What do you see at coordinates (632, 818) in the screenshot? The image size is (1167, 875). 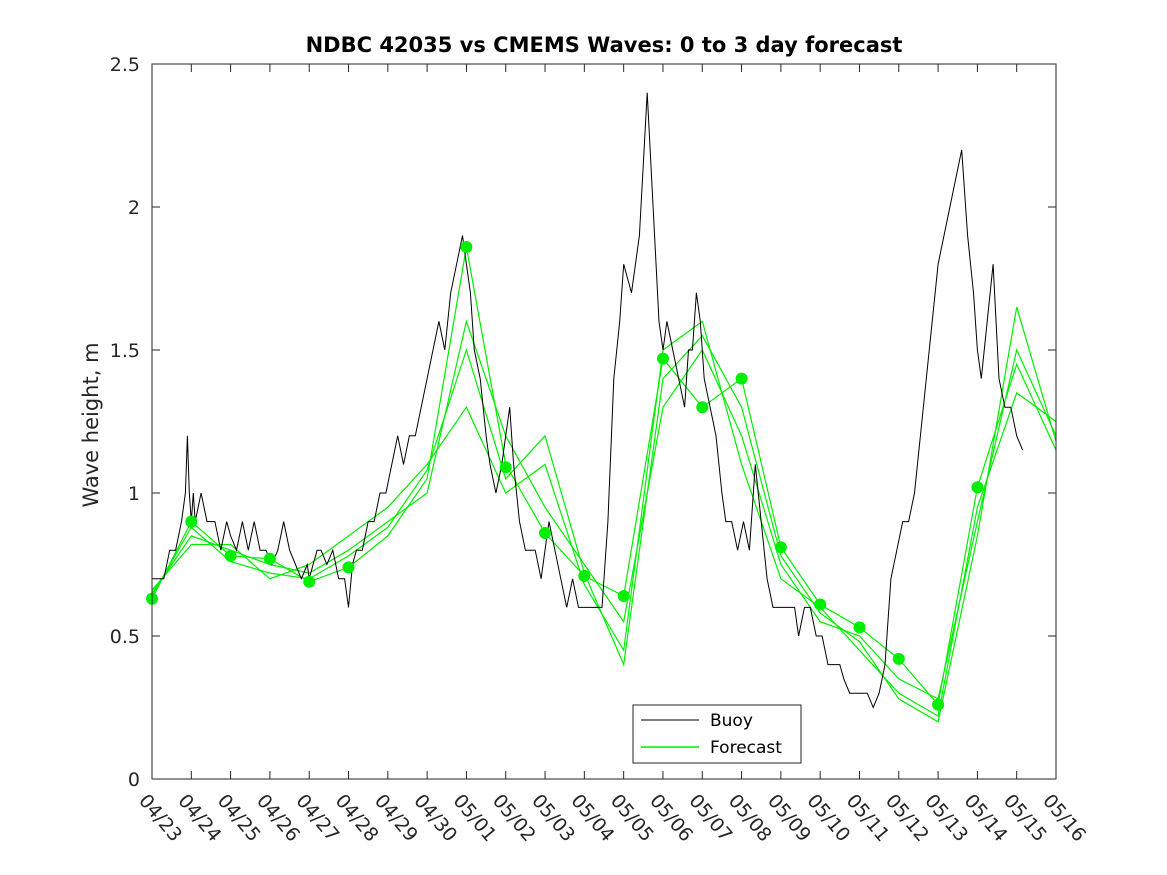 I see `x-tick-label: 05/05` at bounding box center [632, 818].